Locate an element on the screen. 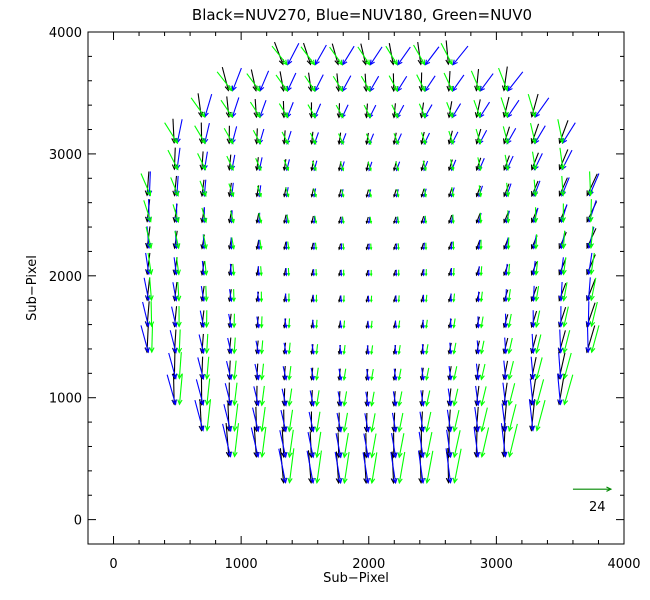 The width and height of the screenshot is (650, 600). x-tick-label: 0 is located at coordinates (113, 564).